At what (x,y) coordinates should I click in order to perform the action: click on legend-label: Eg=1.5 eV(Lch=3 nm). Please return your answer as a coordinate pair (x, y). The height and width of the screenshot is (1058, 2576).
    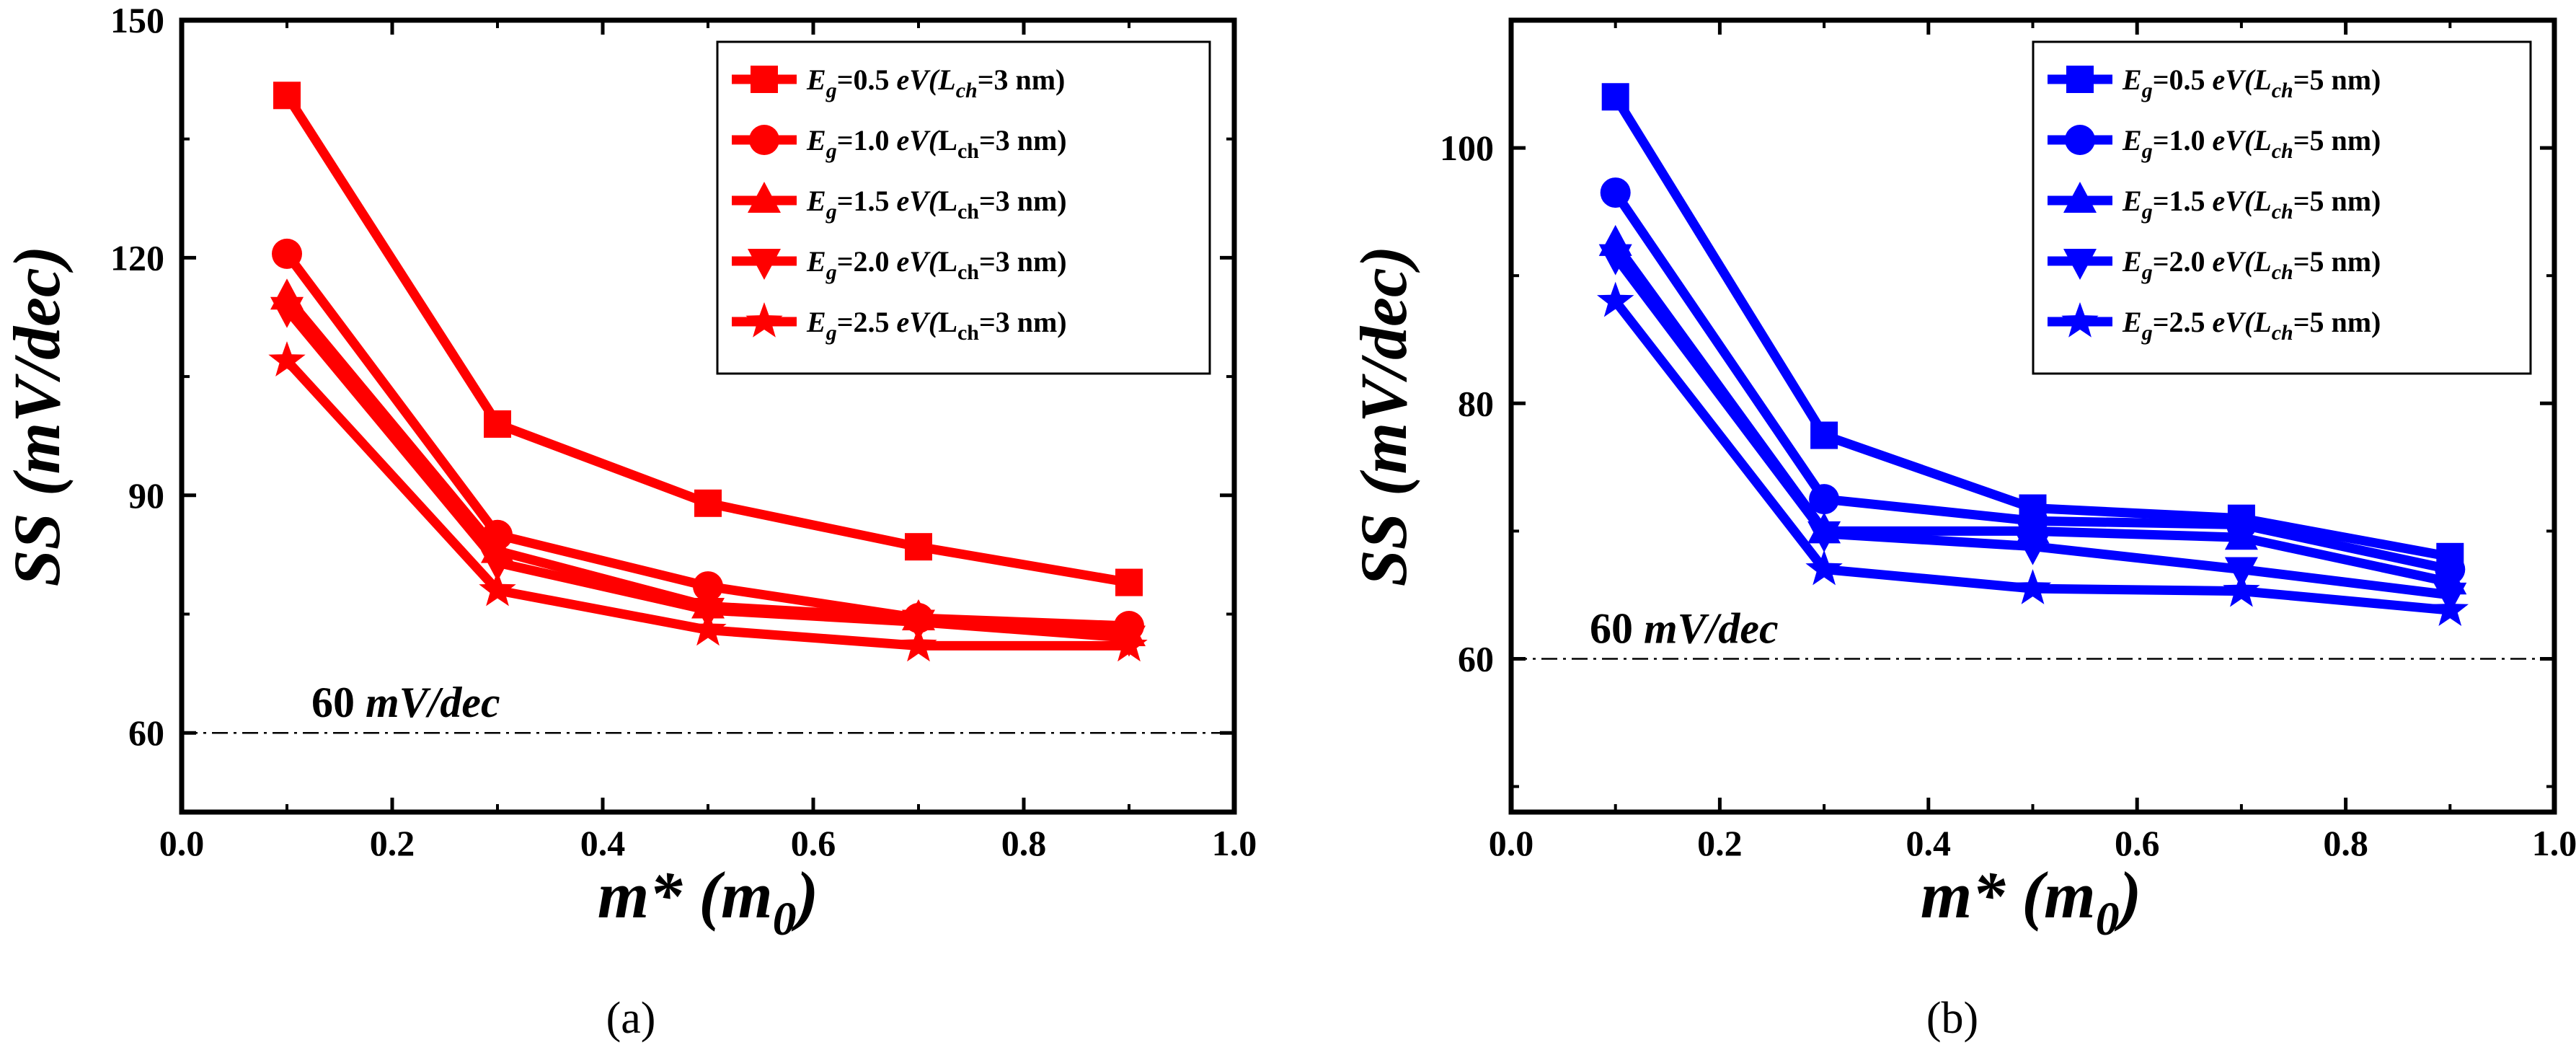
    Looking at the image, I should click on (936, 204).